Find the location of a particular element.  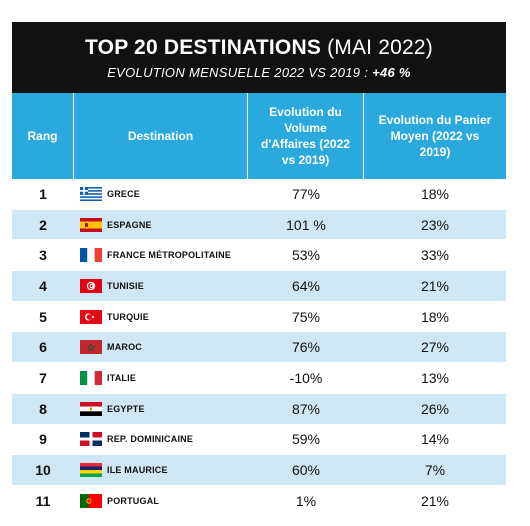

table-row: 1 GRECE 77% 18% is located at coordinates (259, 194).